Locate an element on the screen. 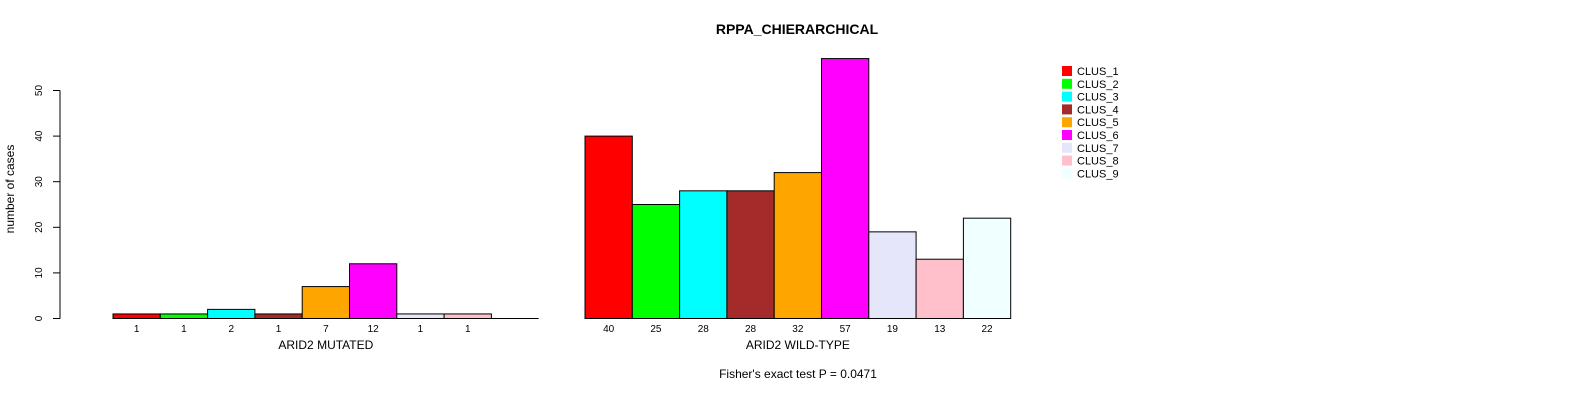 This screenshot has width=1590, height=400. legend-label: CLUS_9 is located at coordinates (1098, 174).